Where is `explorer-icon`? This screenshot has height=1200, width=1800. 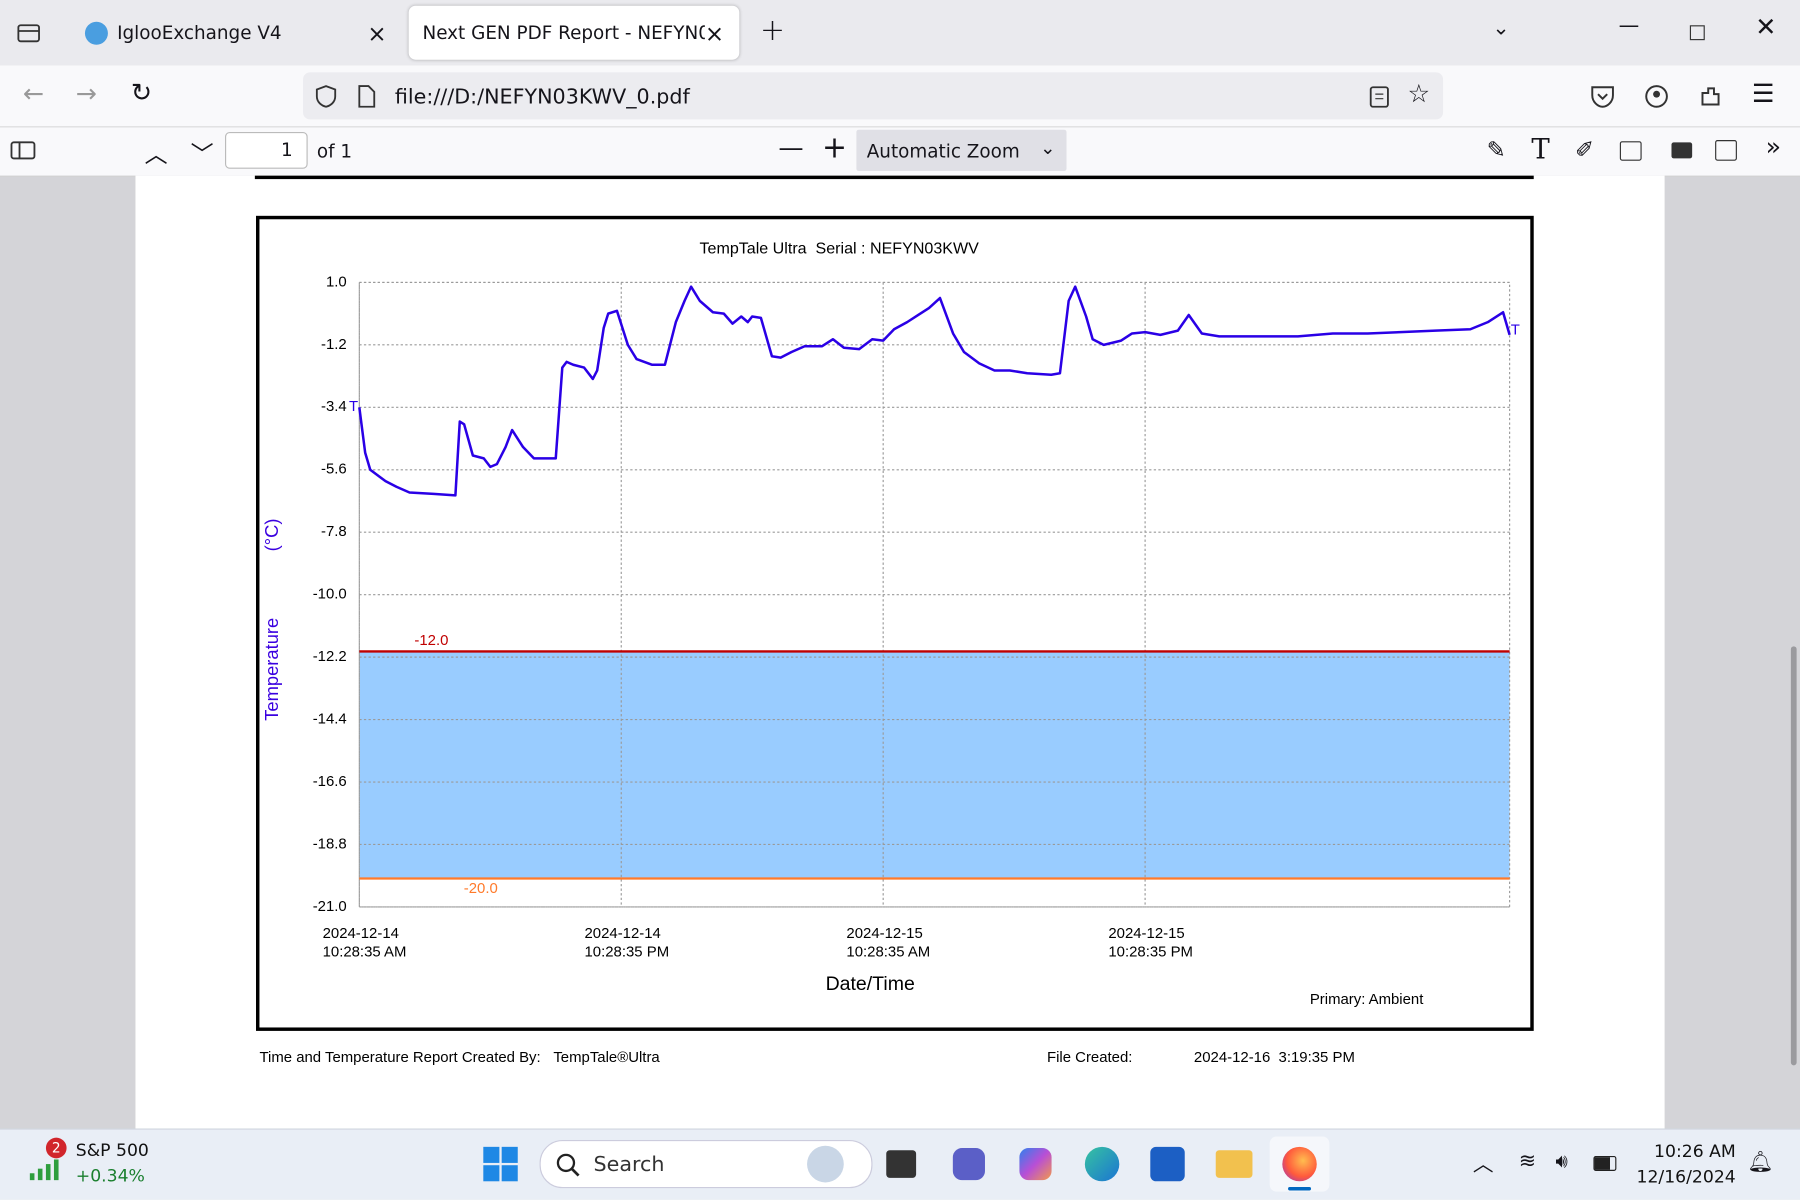
explorer-icon is located at coordinates (1234, 1164).